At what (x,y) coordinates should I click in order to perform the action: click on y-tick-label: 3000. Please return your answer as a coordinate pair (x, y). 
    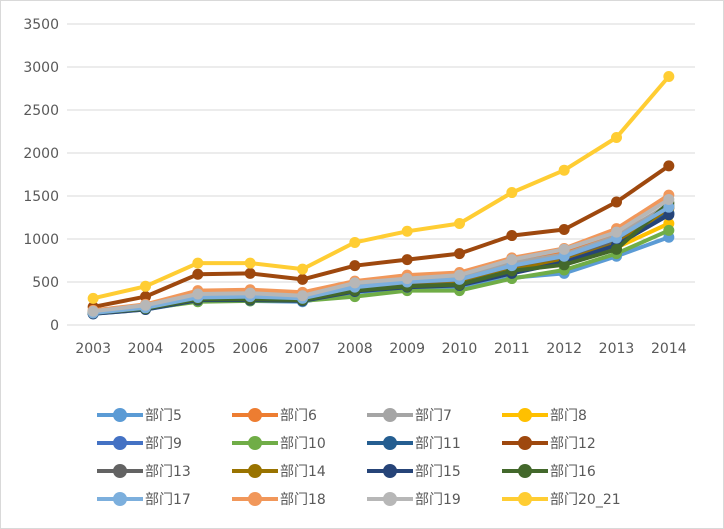
    Looking at the image, I should click on (41, 68).